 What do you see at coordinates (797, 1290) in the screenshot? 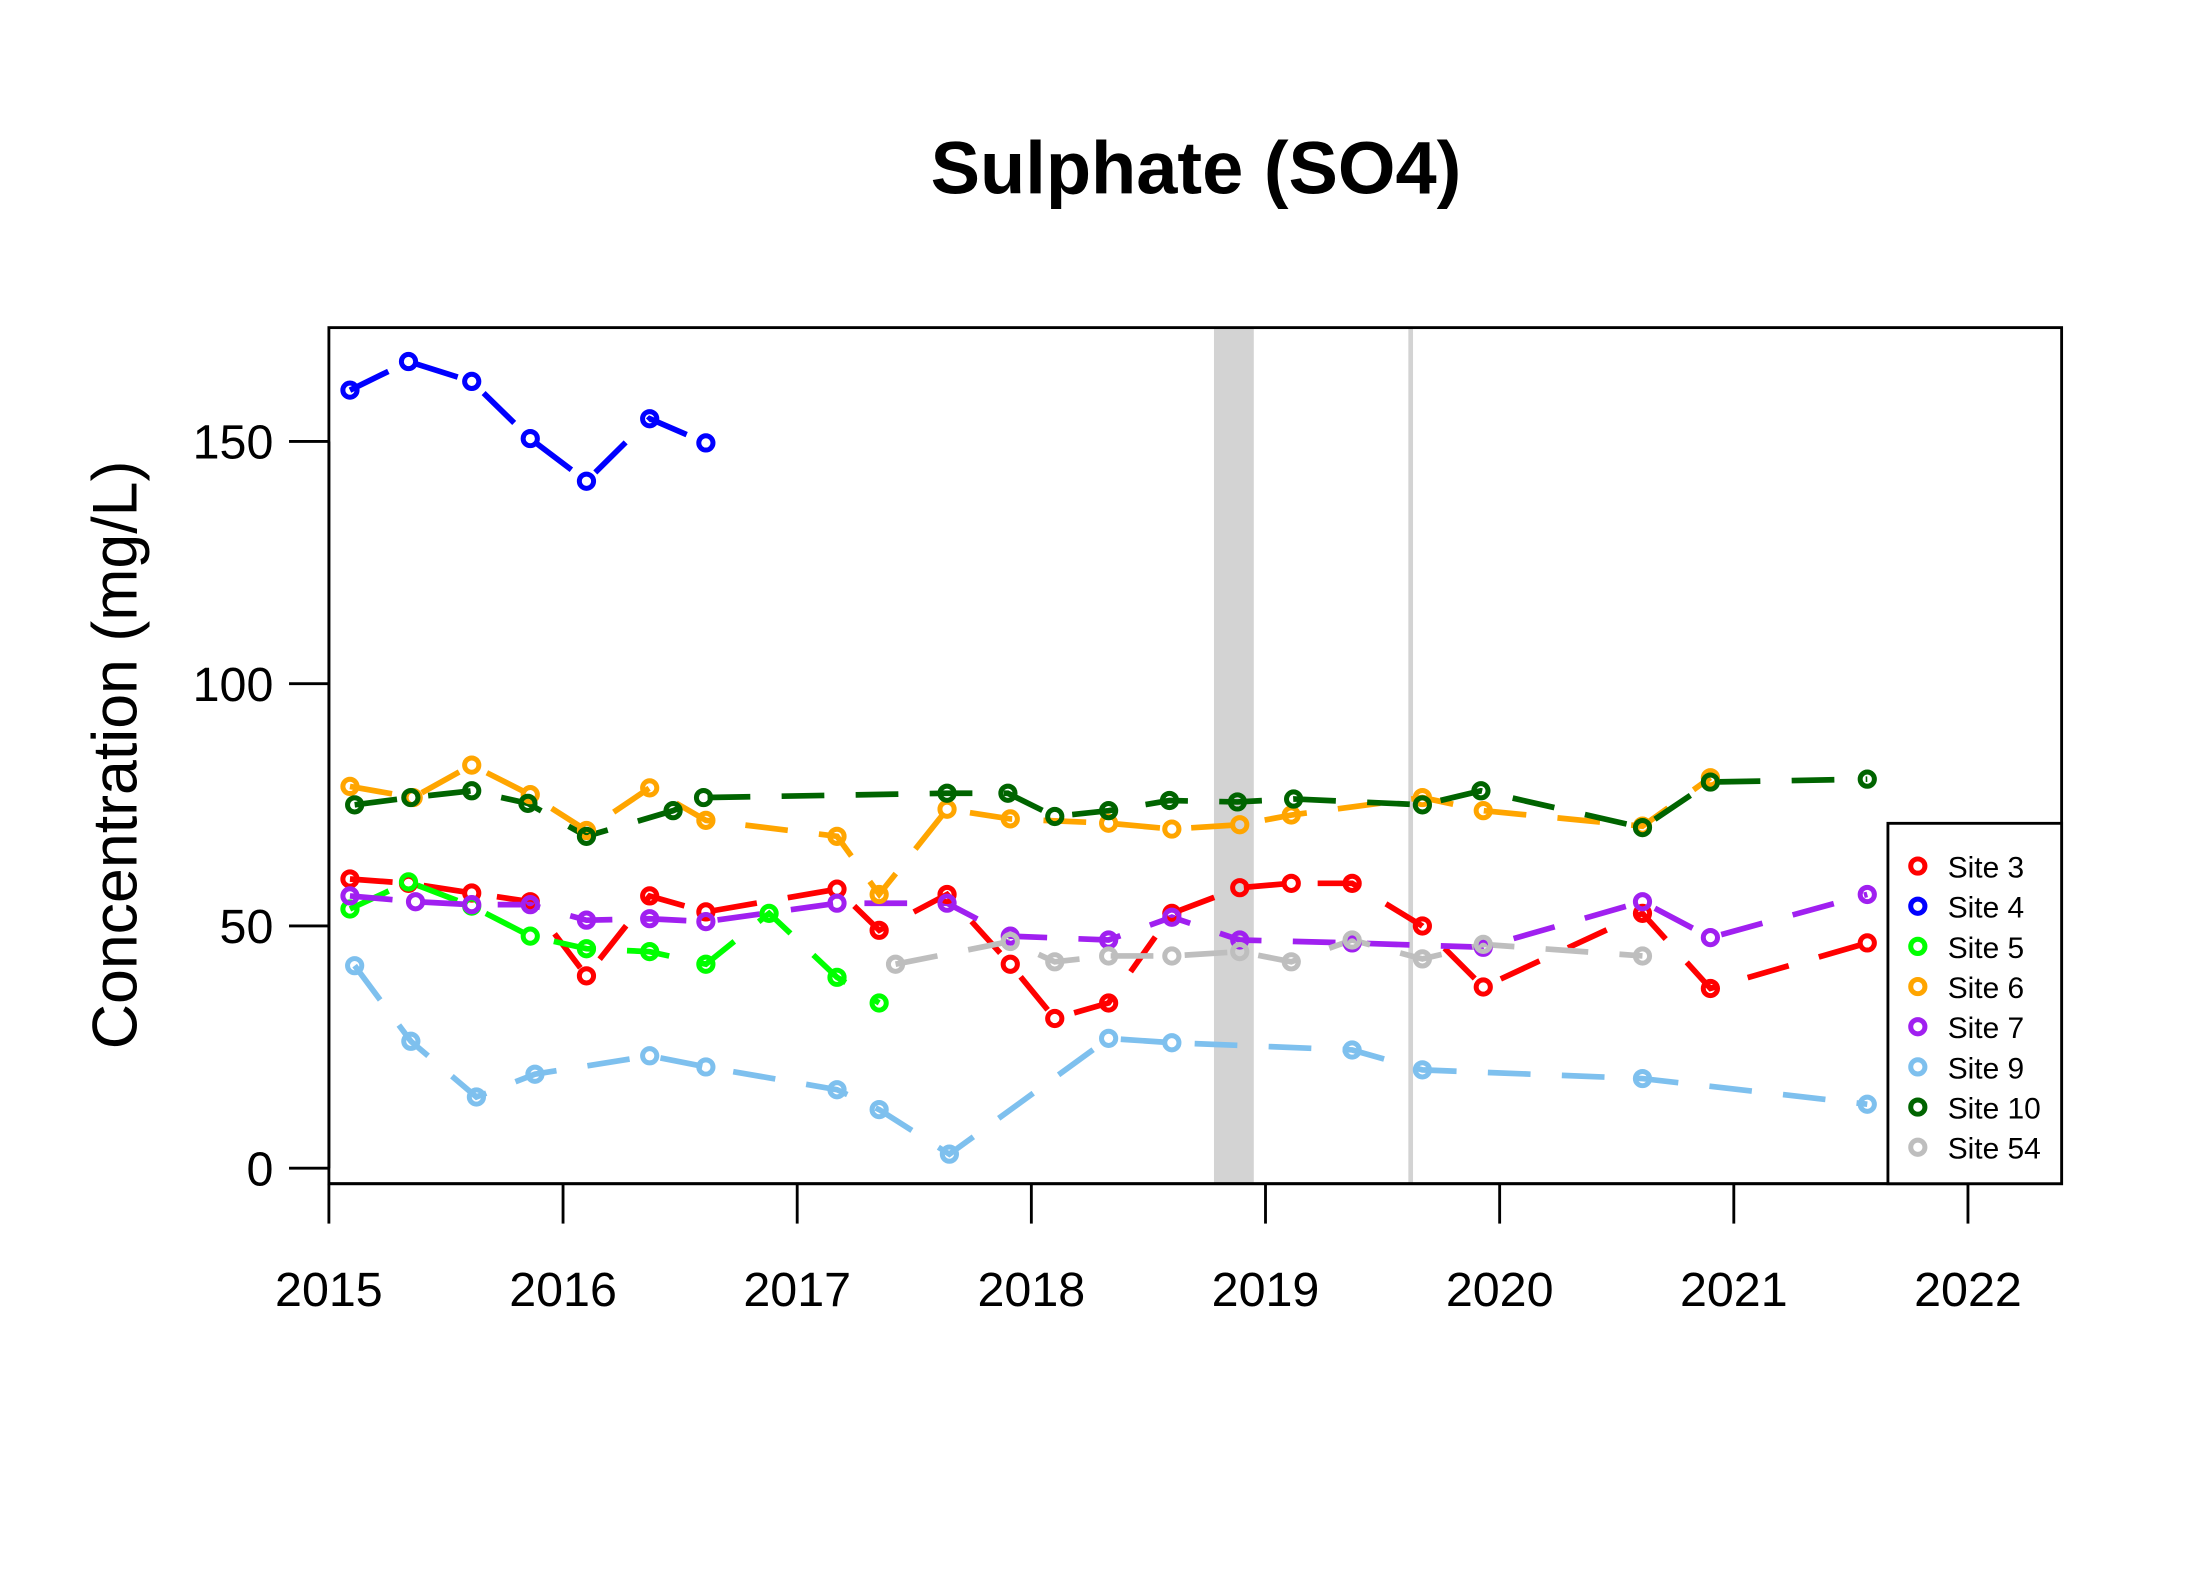
I see `x-tick-label: 2017` at bounding box center [797, 1290].